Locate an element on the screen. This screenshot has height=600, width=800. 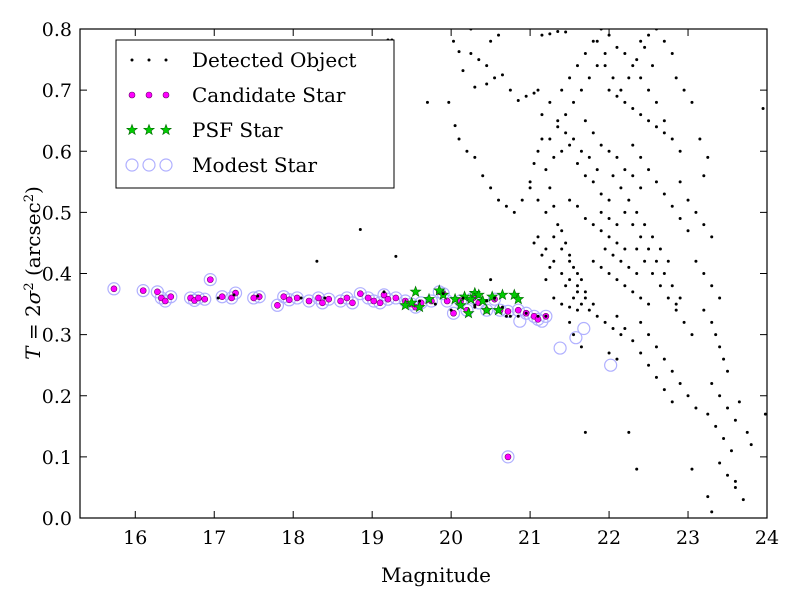
x-tick-label: 23 is located at coordinates (688, 538).